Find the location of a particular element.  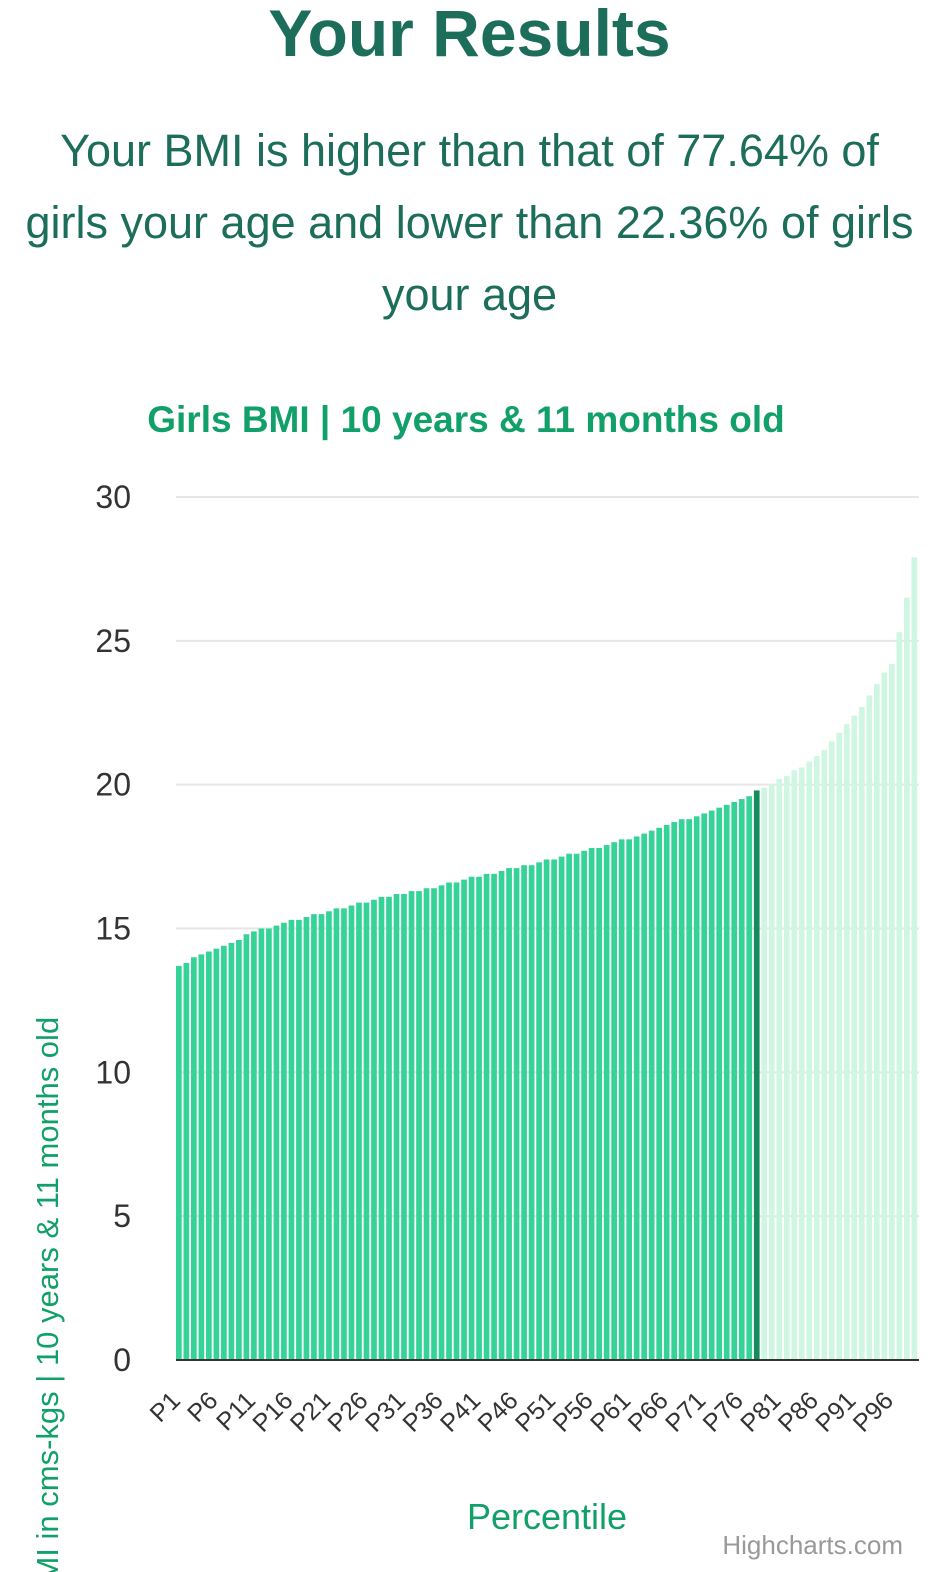

bar-p95 is located at coordinates (884, 1016).